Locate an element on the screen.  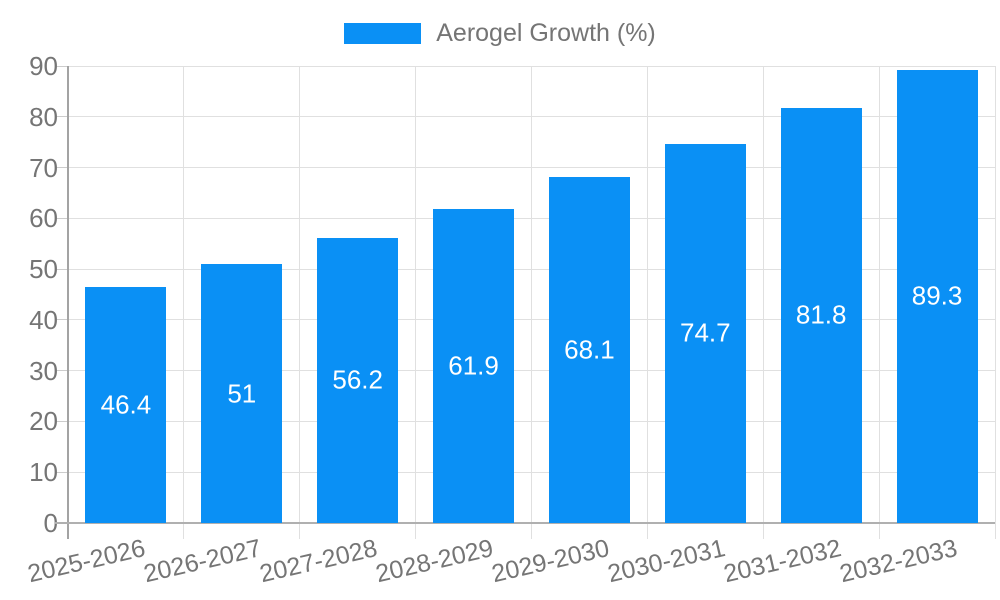
bar-value-label: 61.9 is located at coordinates (473, 365).